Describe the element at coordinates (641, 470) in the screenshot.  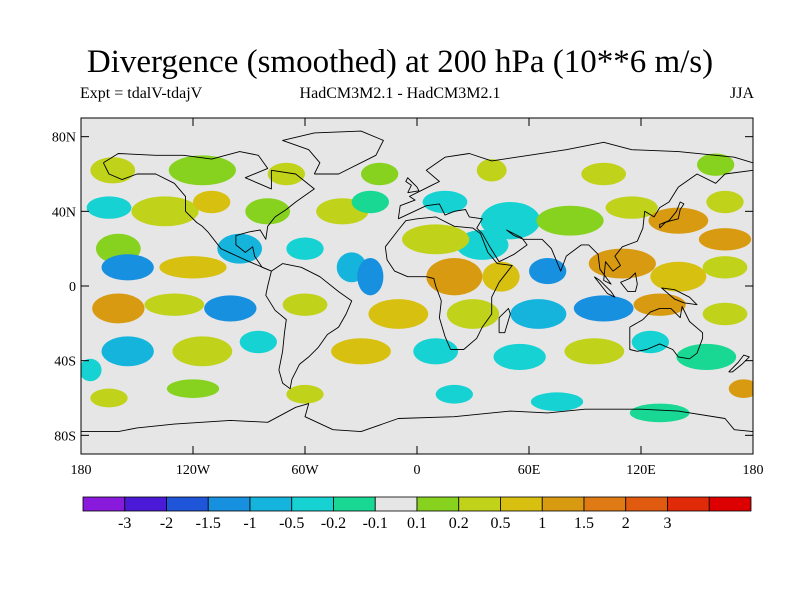
I see `lon-tick-label: 120E` at that location.